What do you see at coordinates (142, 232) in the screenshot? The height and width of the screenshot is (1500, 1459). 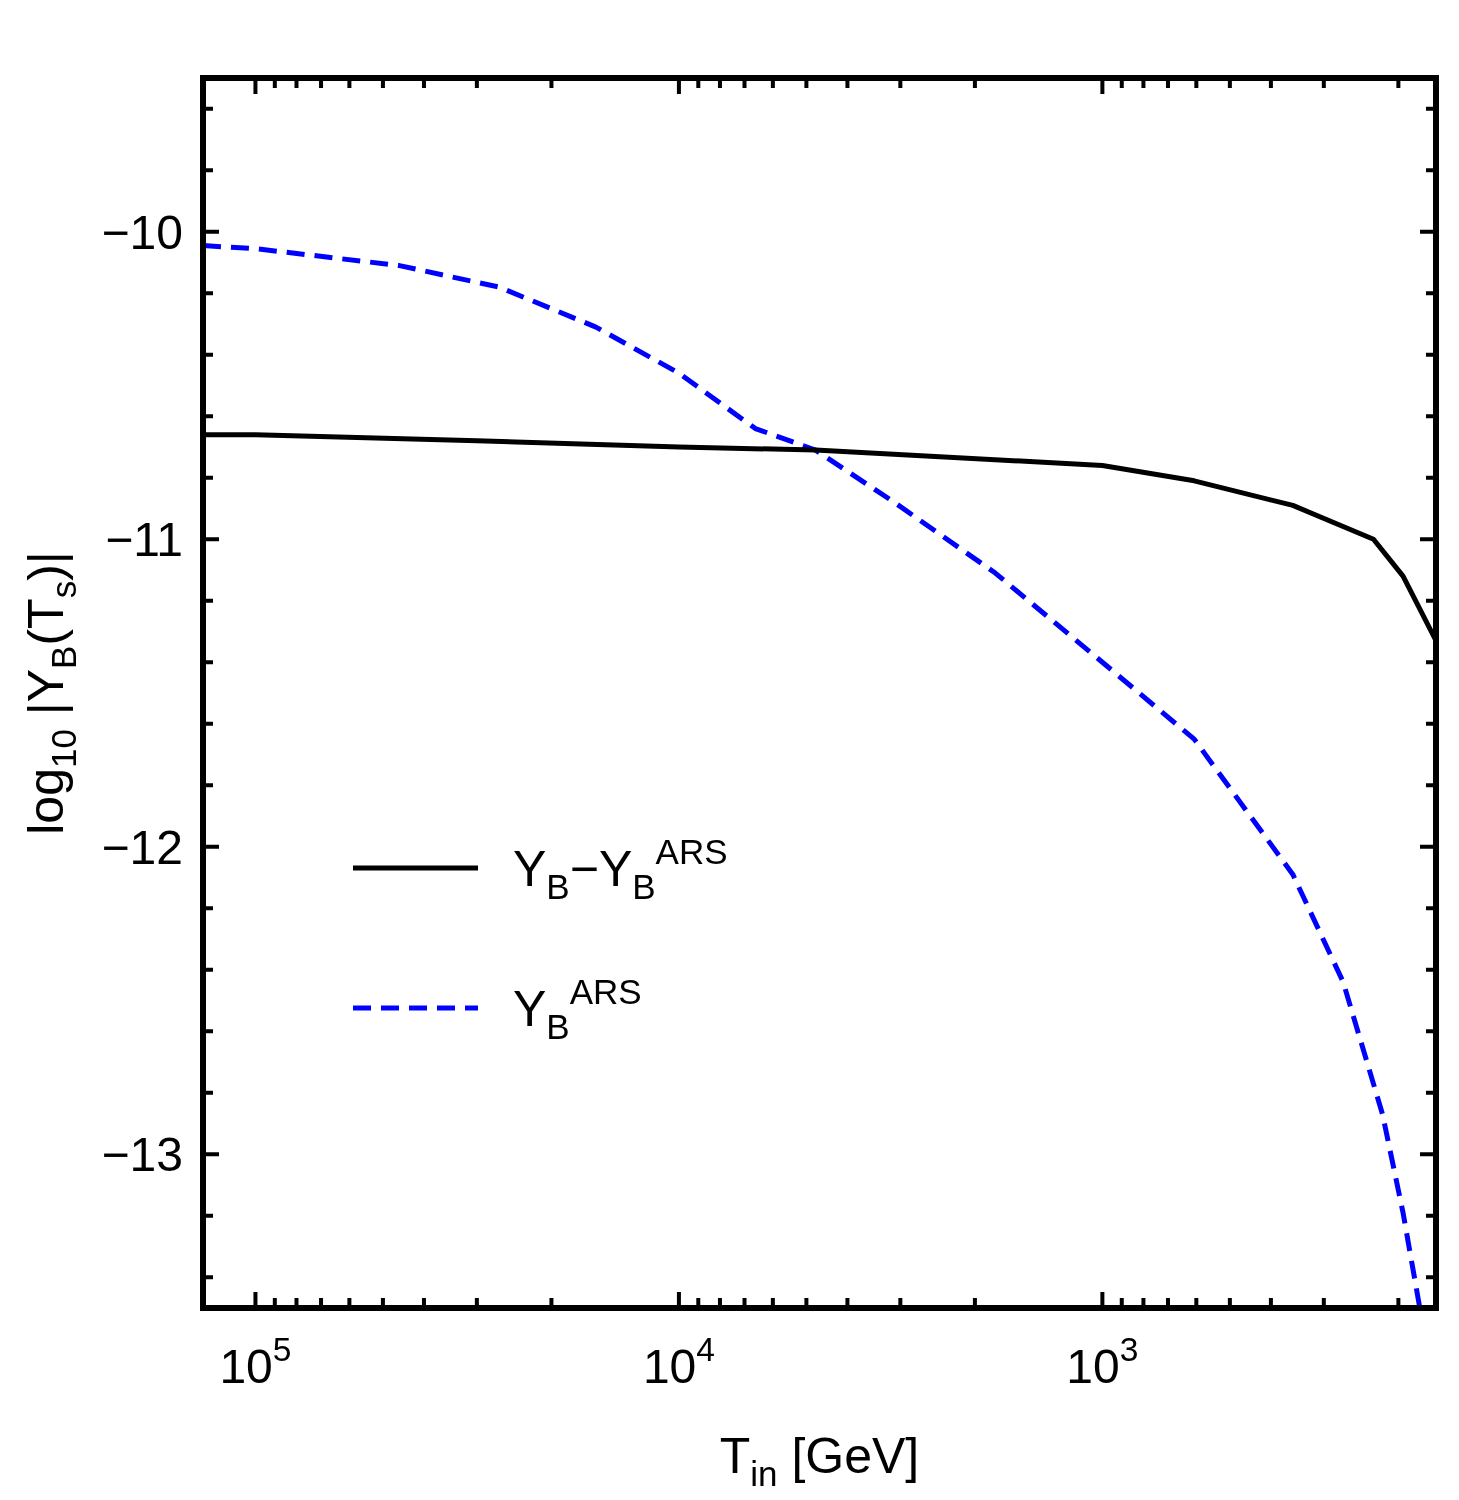 I see `y-tick-label: −10` at bounding box center [142, 232].